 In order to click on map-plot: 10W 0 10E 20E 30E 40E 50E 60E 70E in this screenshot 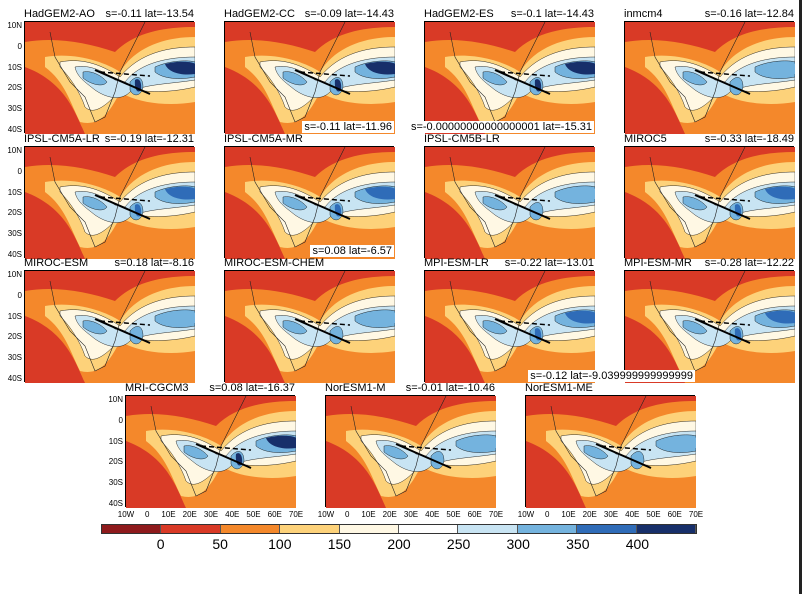, I will do `click(410, 457)`.